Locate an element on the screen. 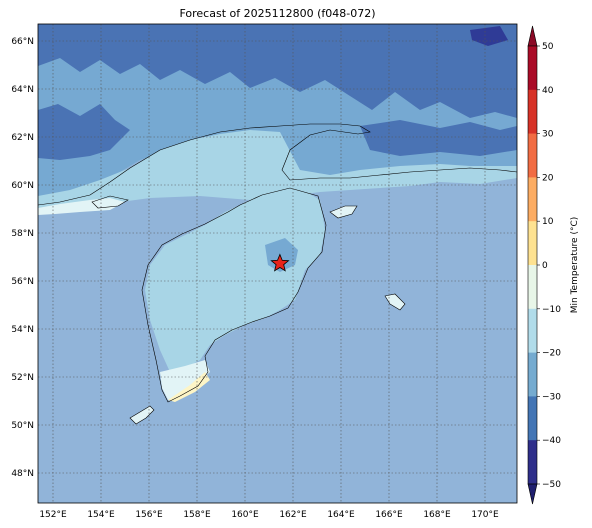 This screenshot has width=592, height=528. colorbar-tick-label: 30 is located at coordinates (548, 135).